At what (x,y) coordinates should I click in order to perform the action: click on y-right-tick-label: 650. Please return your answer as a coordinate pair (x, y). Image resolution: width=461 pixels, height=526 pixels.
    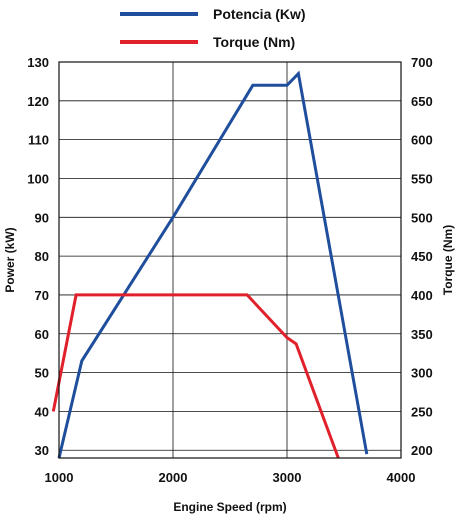
    Looking at the image, I should click on (422, 101).